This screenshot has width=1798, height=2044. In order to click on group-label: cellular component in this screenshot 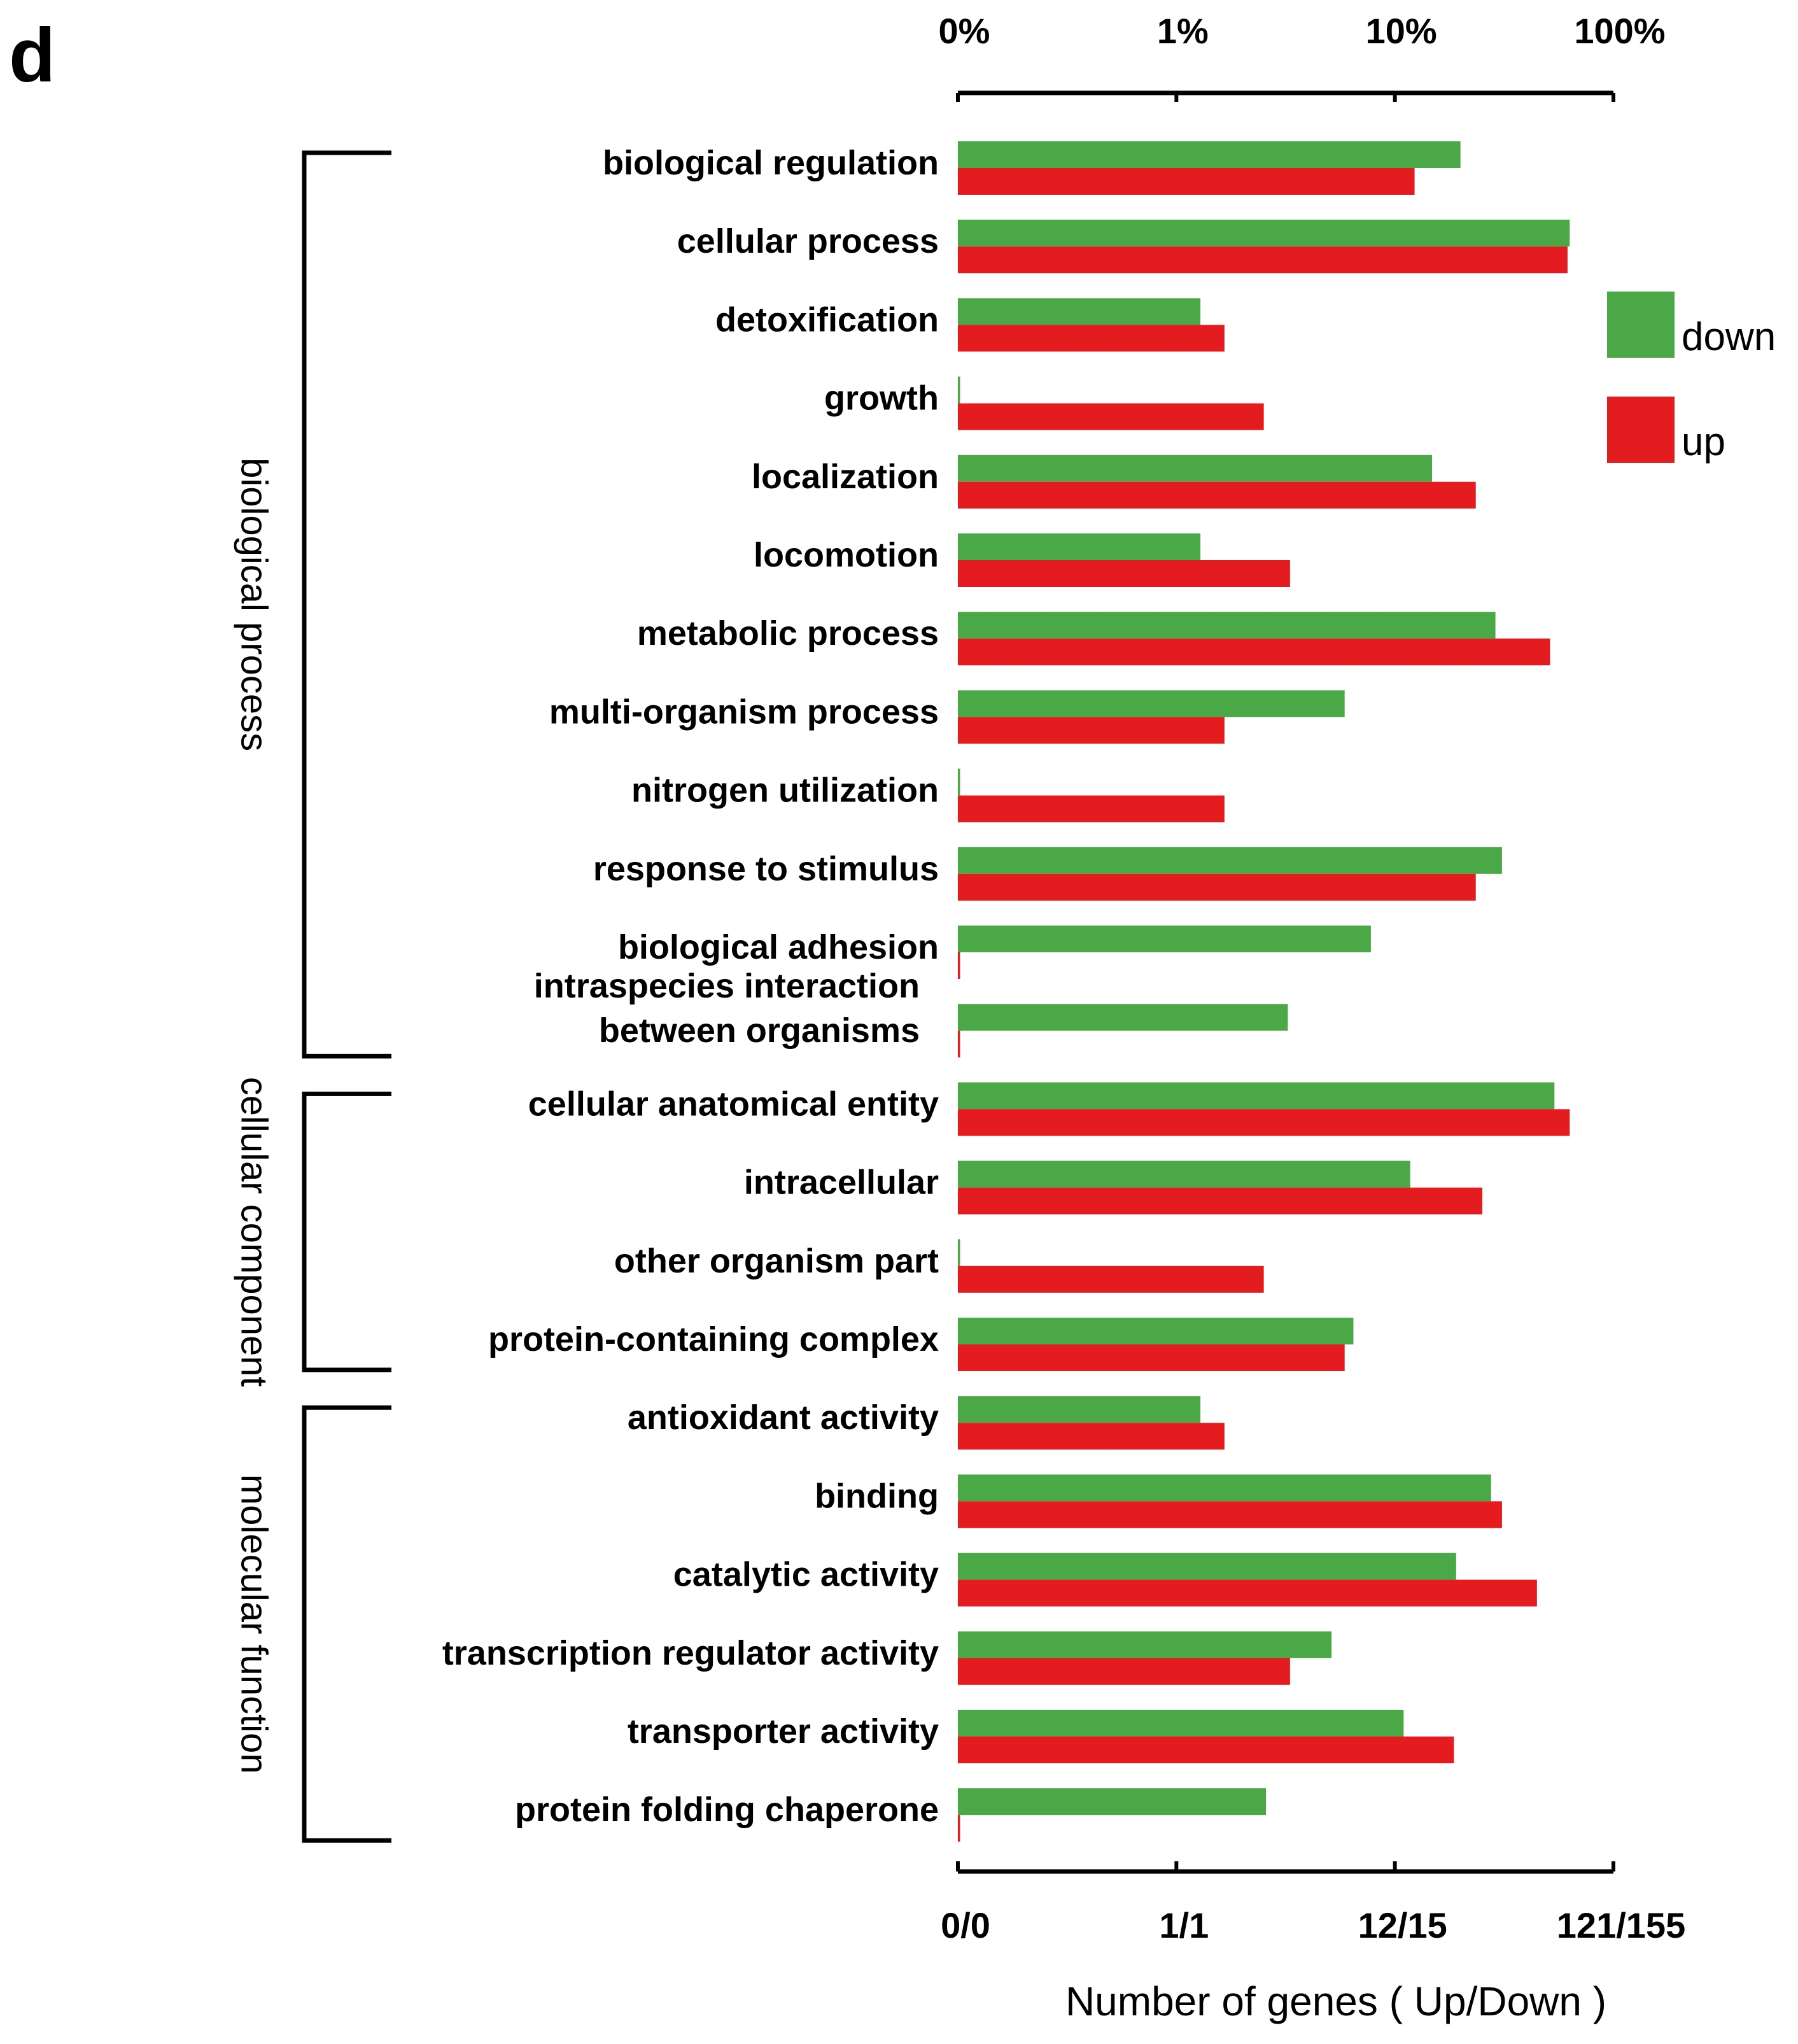, I will do `click(254, 1232)`.